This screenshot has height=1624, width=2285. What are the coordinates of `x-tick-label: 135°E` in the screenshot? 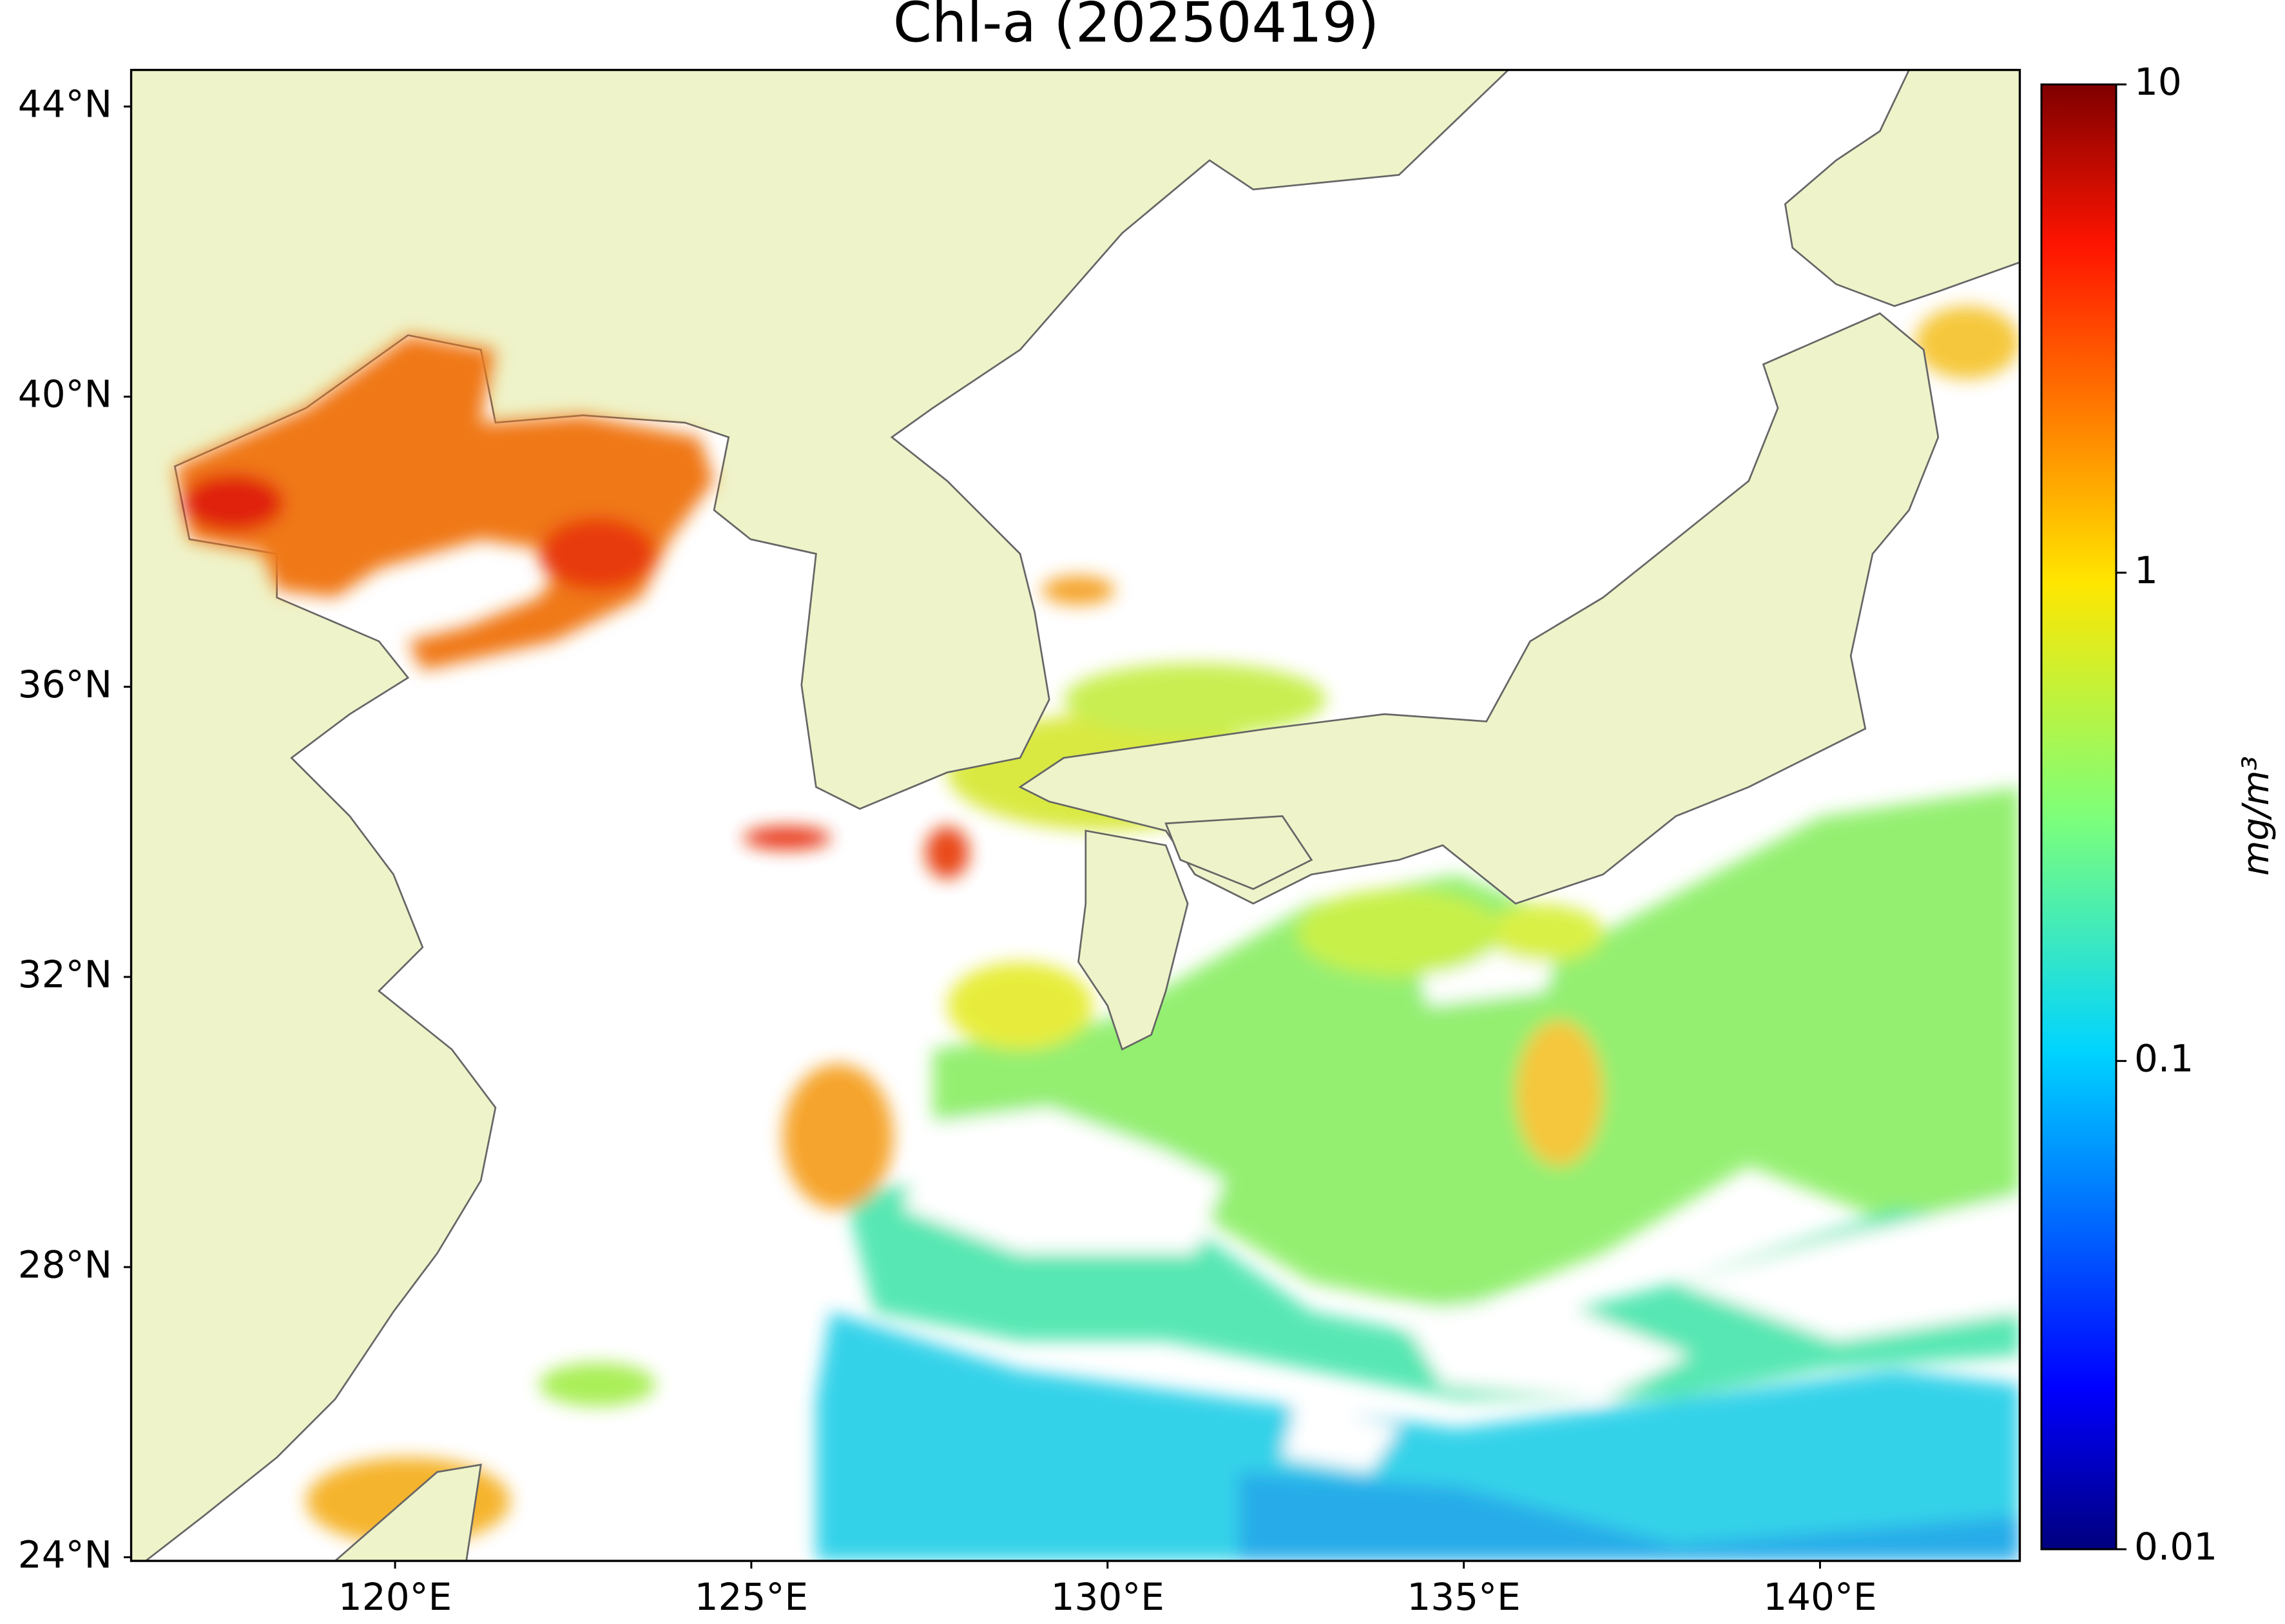 It's located at (1463, 1597).